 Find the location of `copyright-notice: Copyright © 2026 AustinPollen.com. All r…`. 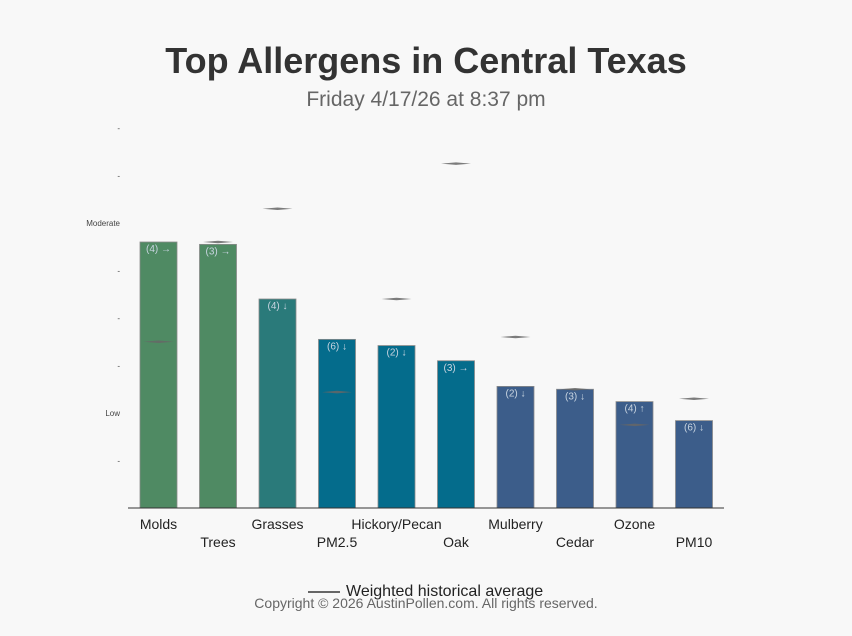

copyright-notice: Copyright © 2026 AustinPollen.com. All r… is located at coordinates (426, 603).